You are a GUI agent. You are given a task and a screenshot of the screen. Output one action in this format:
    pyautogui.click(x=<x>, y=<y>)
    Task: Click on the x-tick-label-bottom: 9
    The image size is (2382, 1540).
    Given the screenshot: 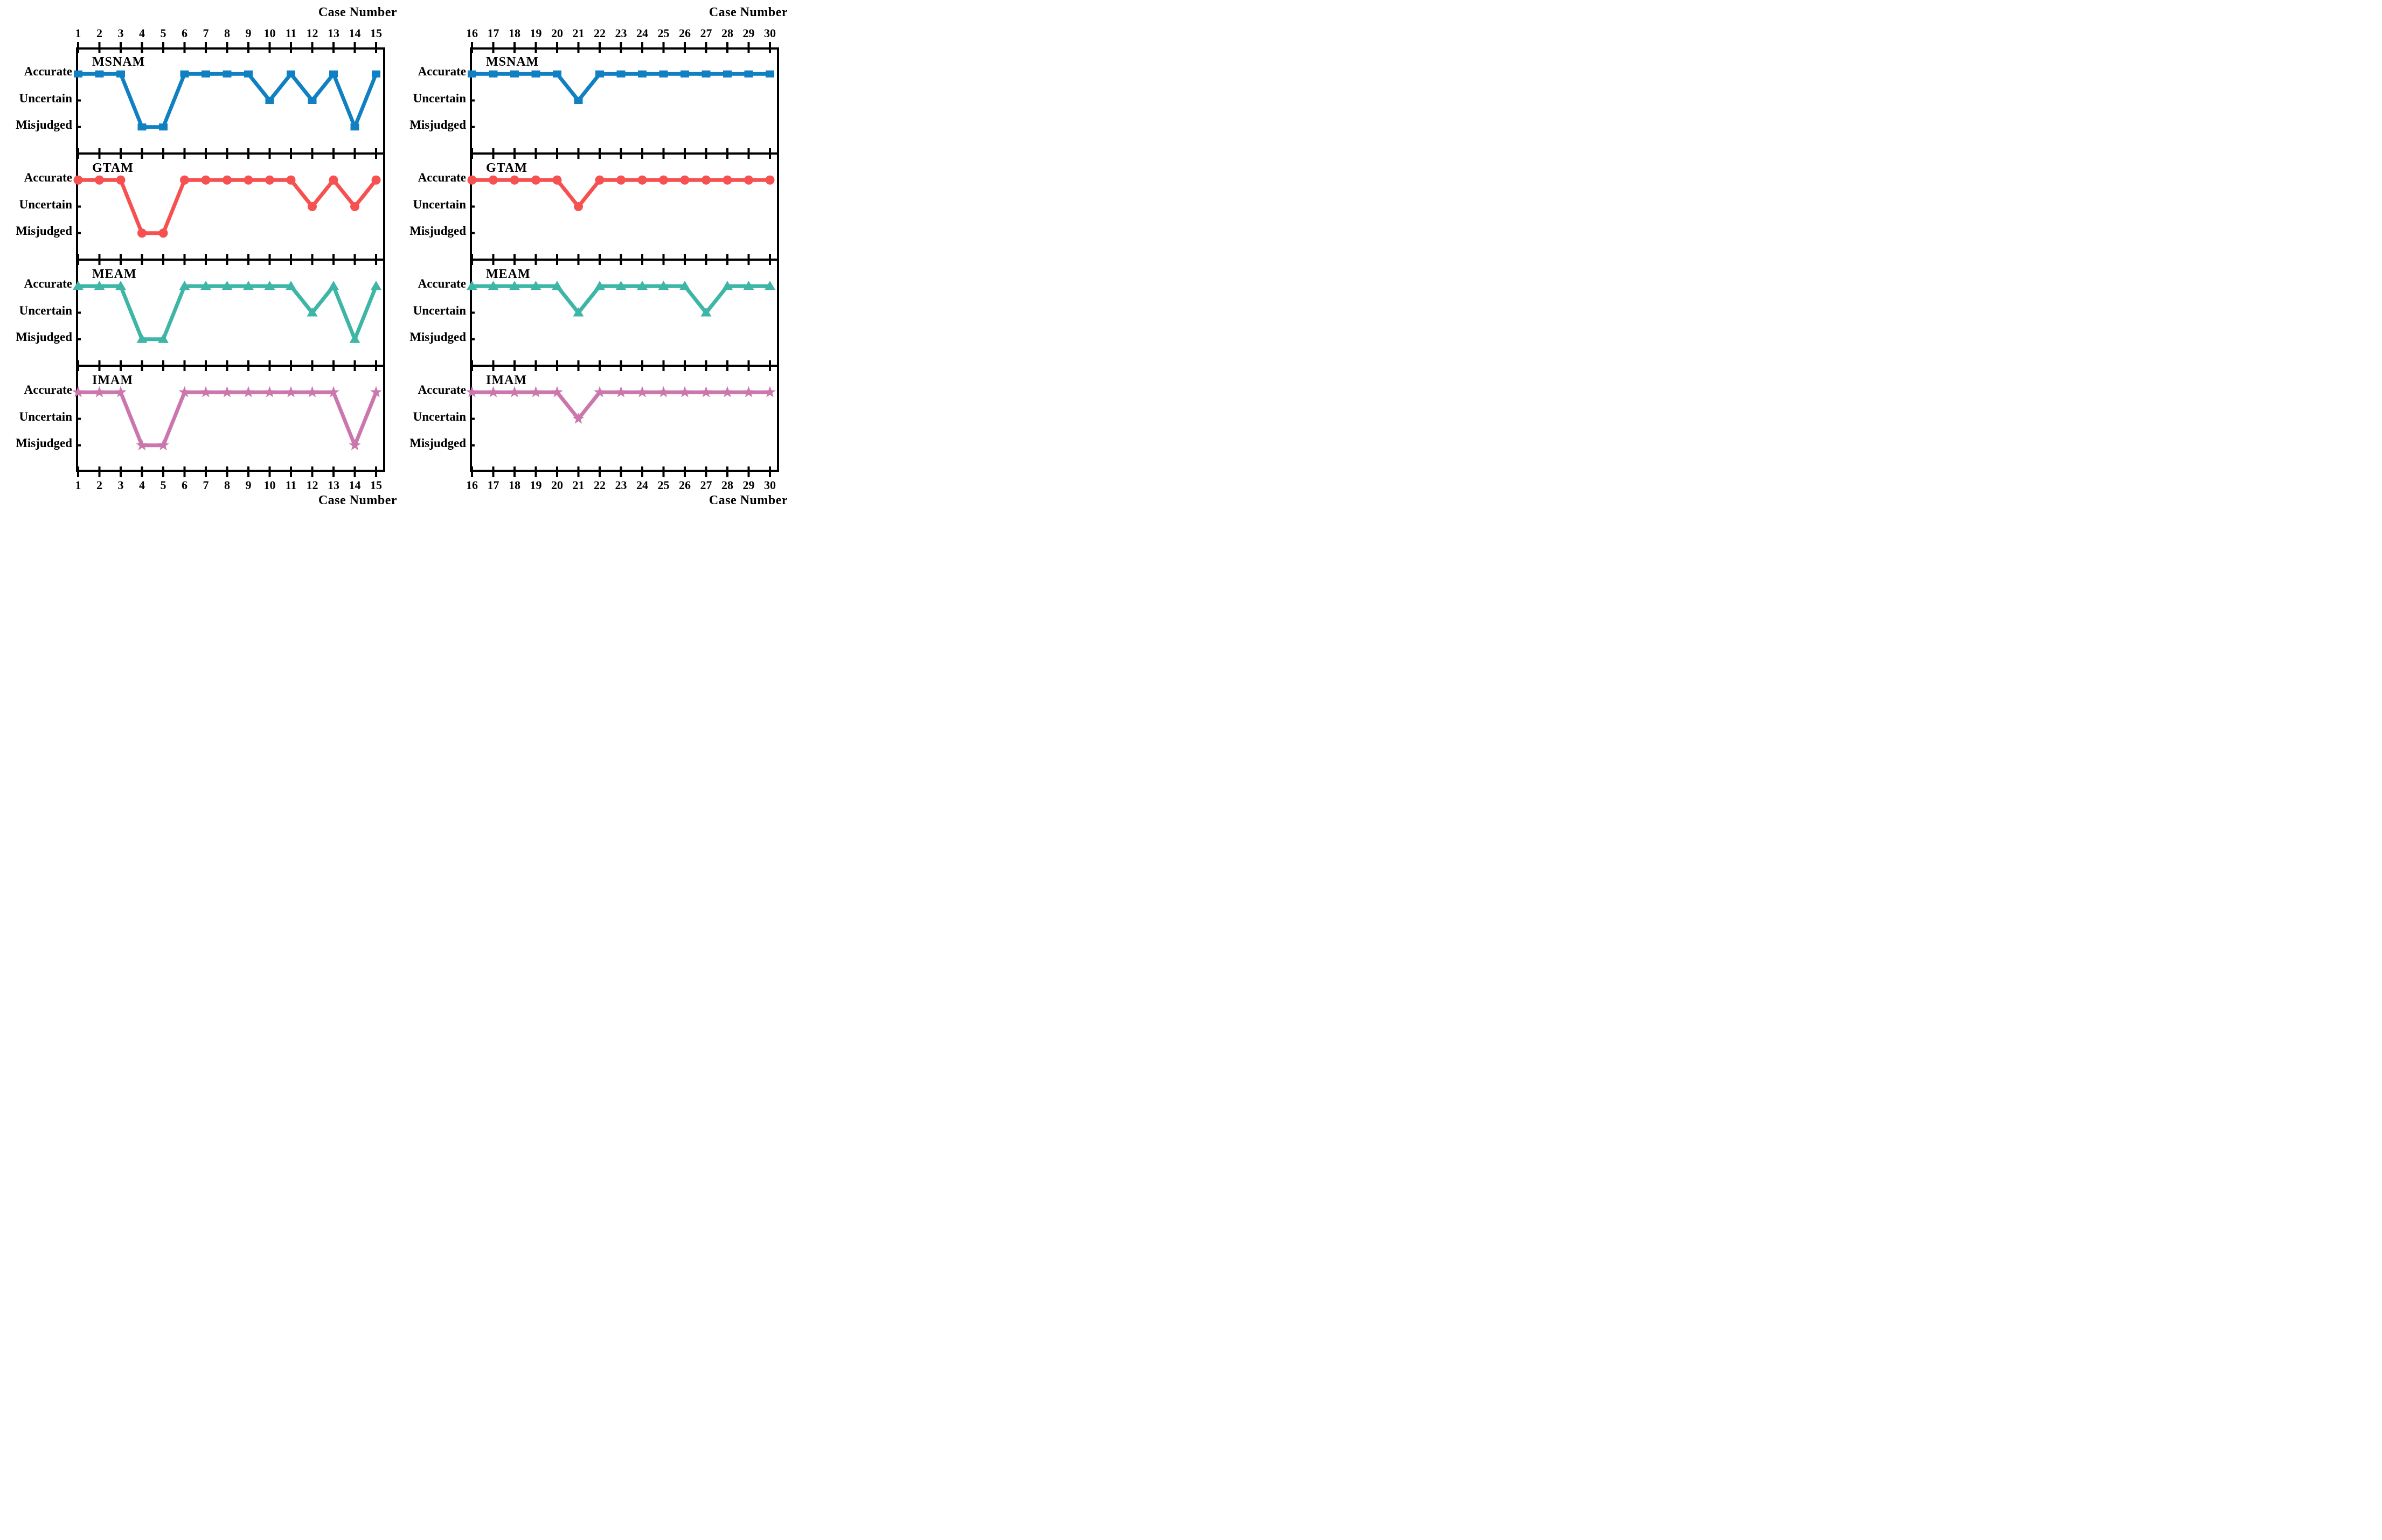 What is the action you would take?
    pyautogui.click(x=248, y=485)
    